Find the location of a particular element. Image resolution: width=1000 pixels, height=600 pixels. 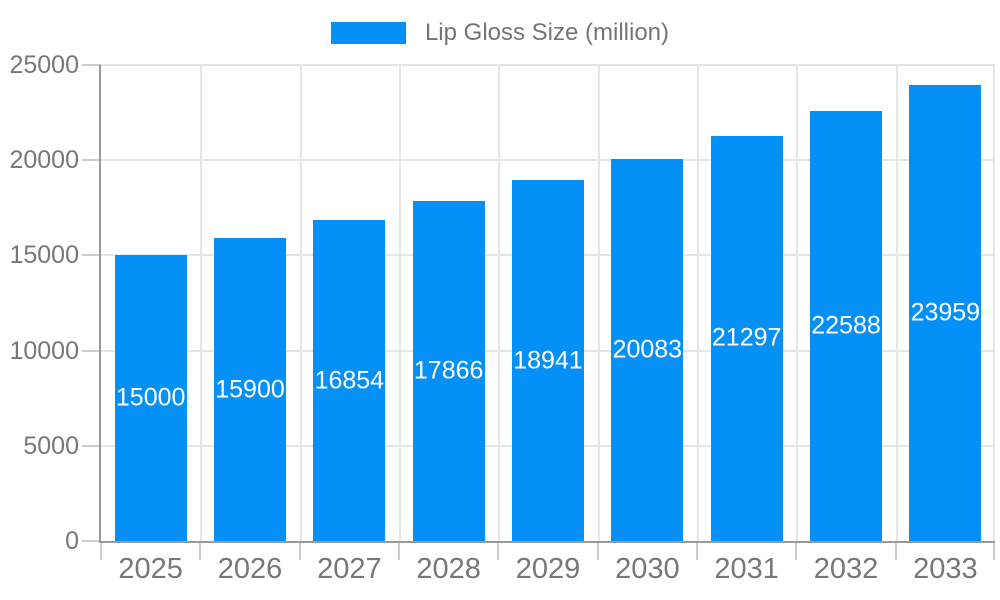

bar: 22588 is located at coordinates (846, 325).